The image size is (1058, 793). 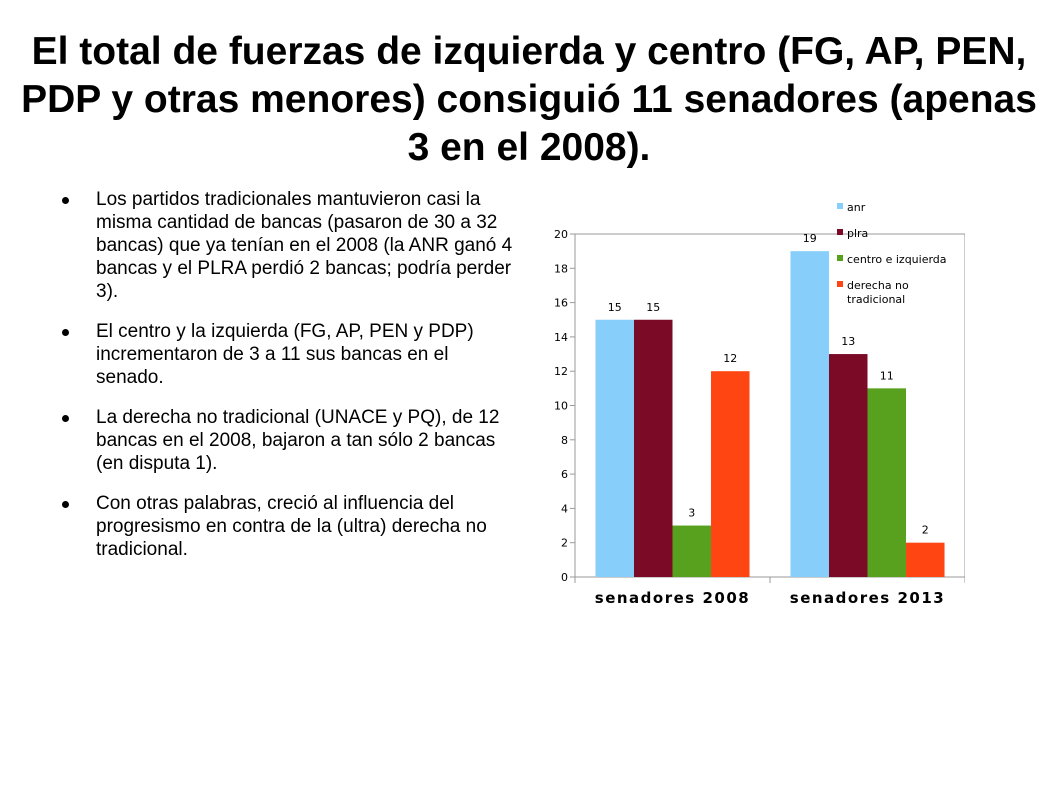 I want to click on y-tick-label: 20, so click(x=561, y=234).